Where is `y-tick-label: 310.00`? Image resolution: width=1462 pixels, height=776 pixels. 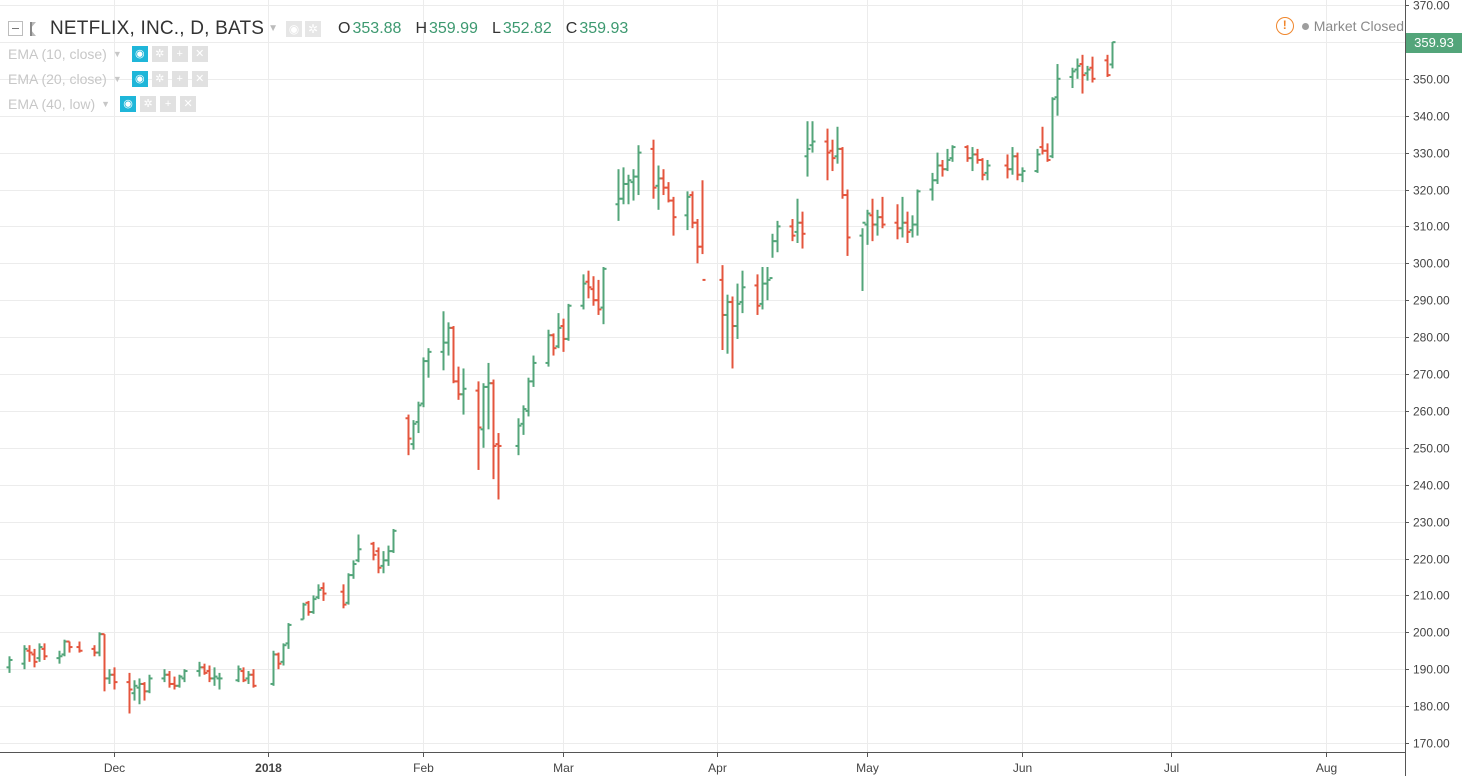 y-tick-label: 310.00 is located at coordinates (1431, 227).